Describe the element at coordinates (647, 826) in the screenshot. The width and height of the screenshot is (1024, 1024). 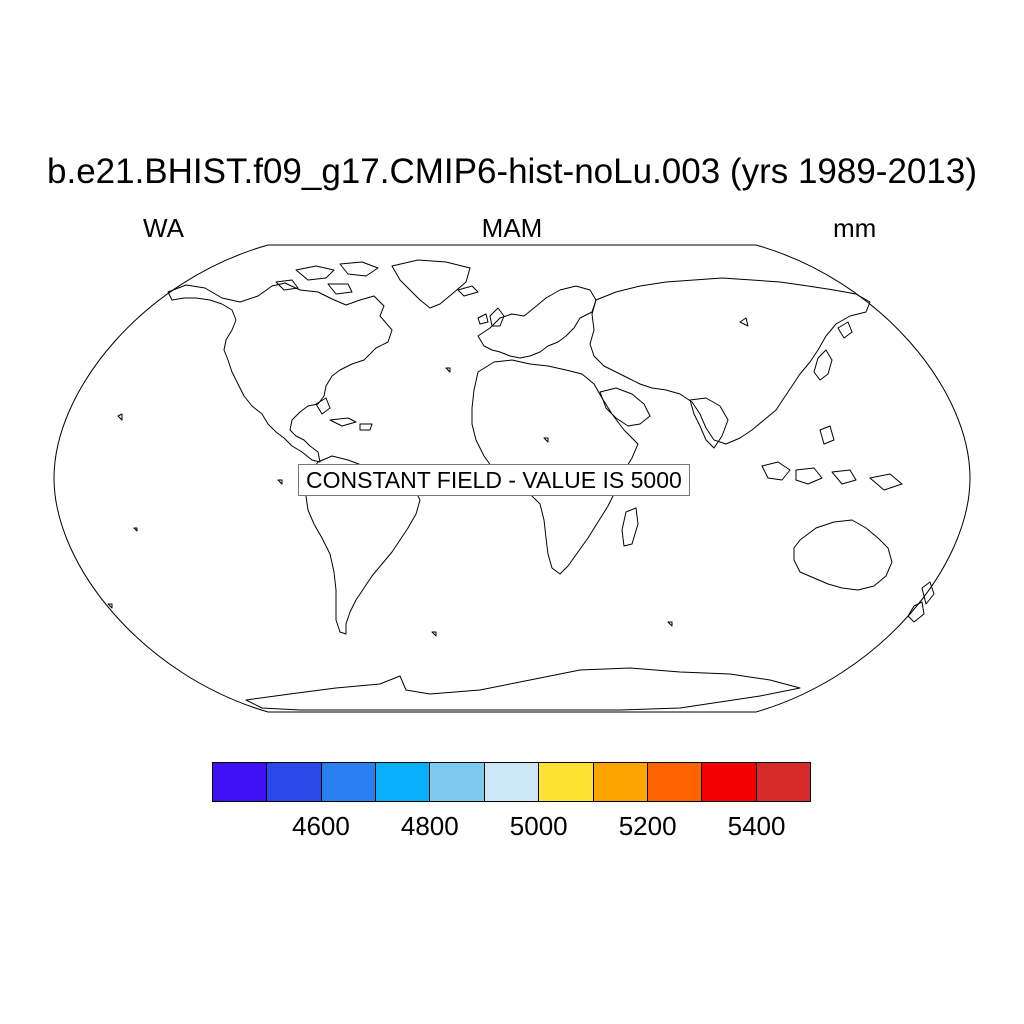
I see `colorbar-tick-label: 5200` at that location.